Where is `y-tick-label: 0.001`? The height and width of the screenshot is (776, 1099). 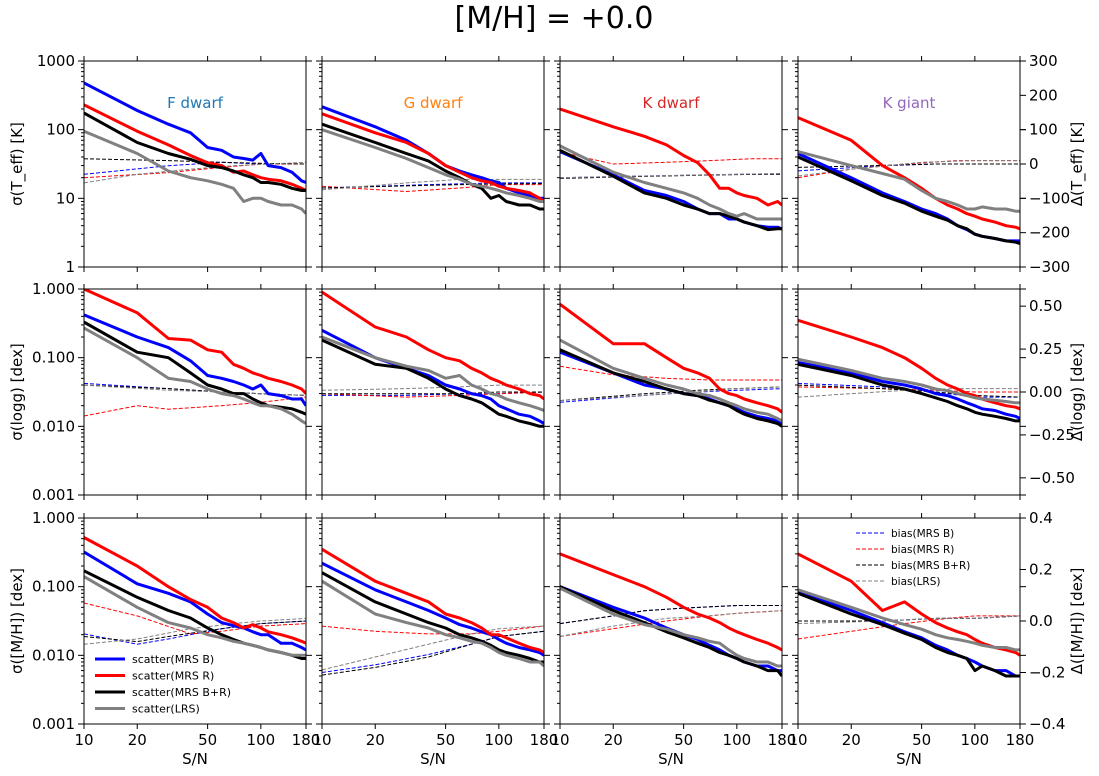 y-tick-label: 0.001 is located at coordinates (53, 724).